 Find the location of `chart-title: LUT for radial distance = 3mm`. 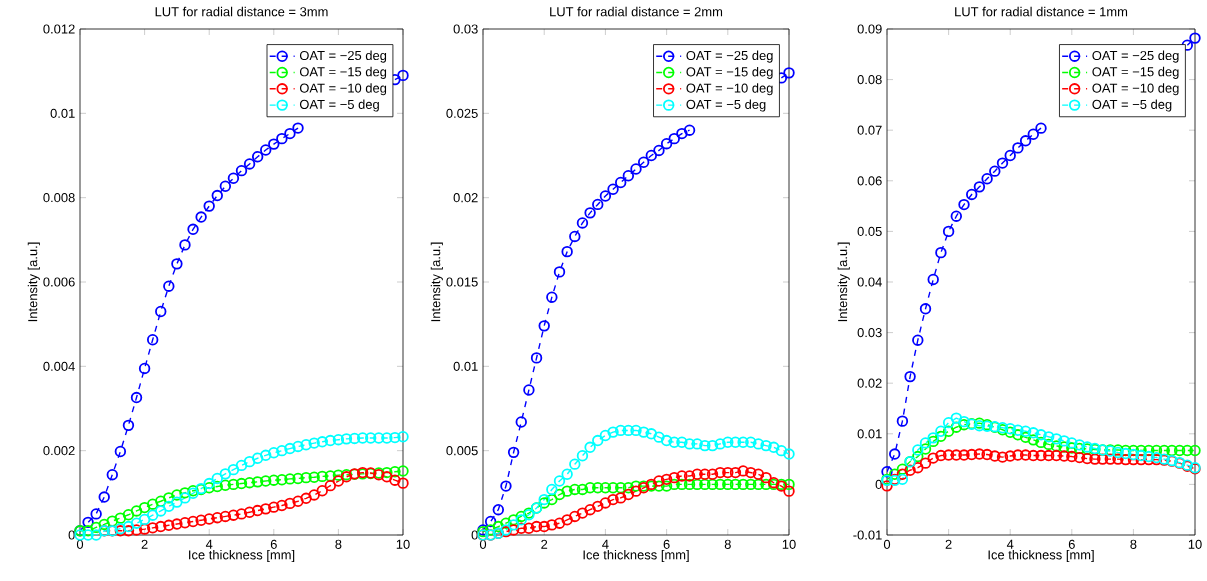

chart-title: LUT for radial distance = 3mm is located at coordinates (241, 11).